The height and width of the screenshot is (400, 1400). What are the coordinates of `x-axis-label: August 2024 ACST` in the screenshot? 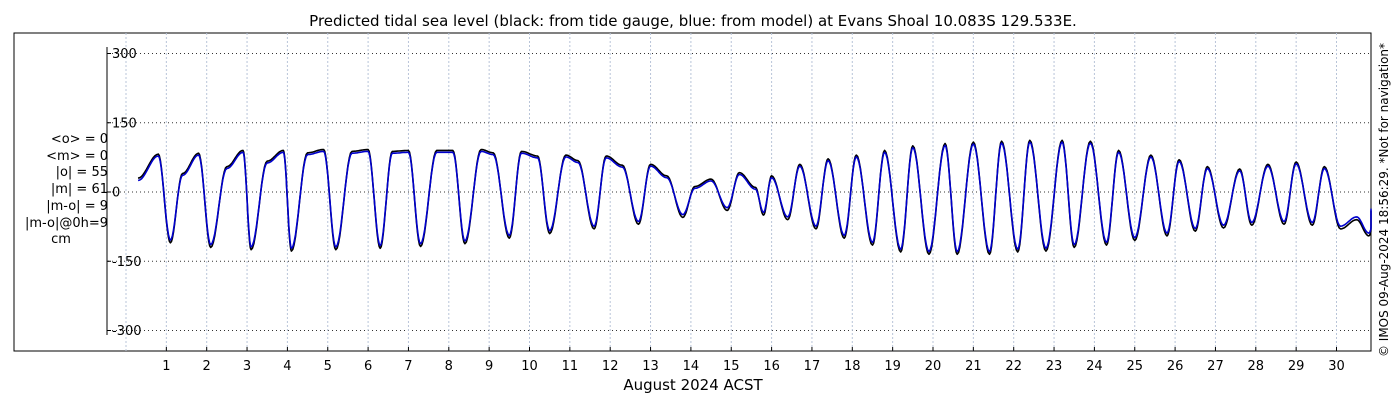 It's located at (693, 385).